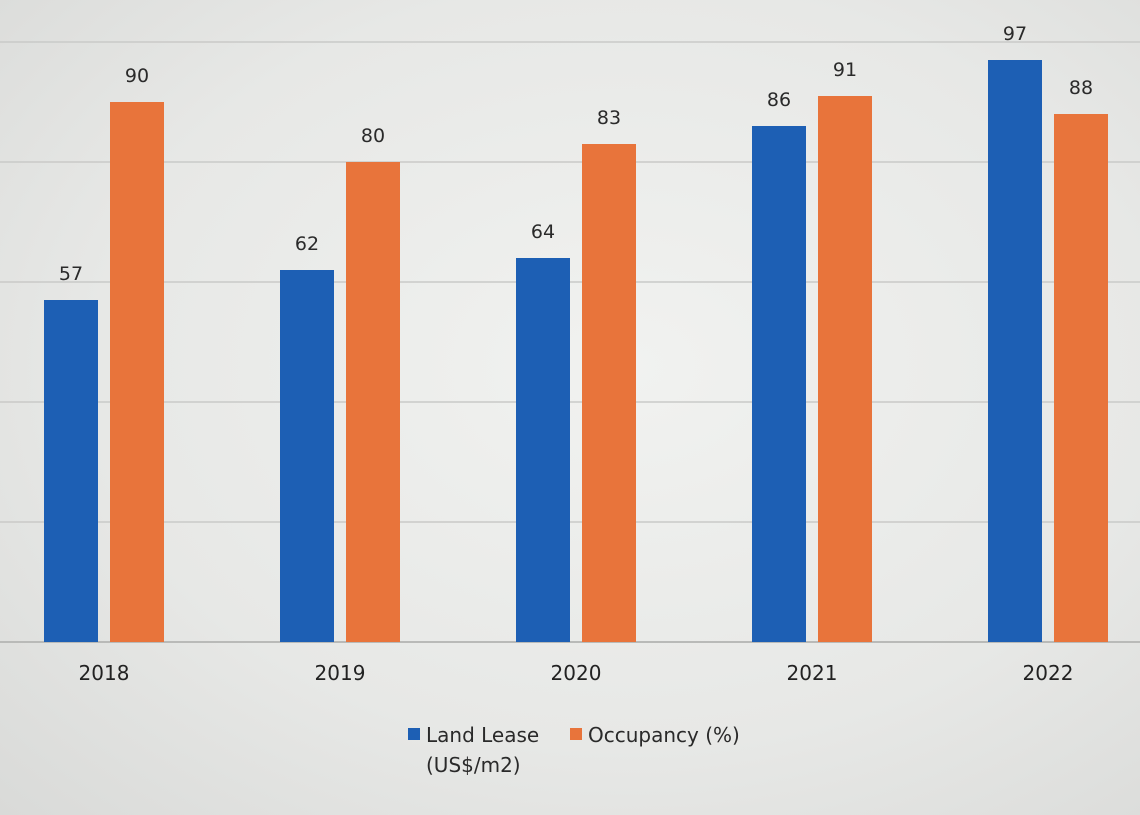 The height and width of the screenshot is (815, 1140). What do you see at coordinates (812, 673) in the screenshot?
I see `category-label-2021: 2021` at bounding box center [812, 673].